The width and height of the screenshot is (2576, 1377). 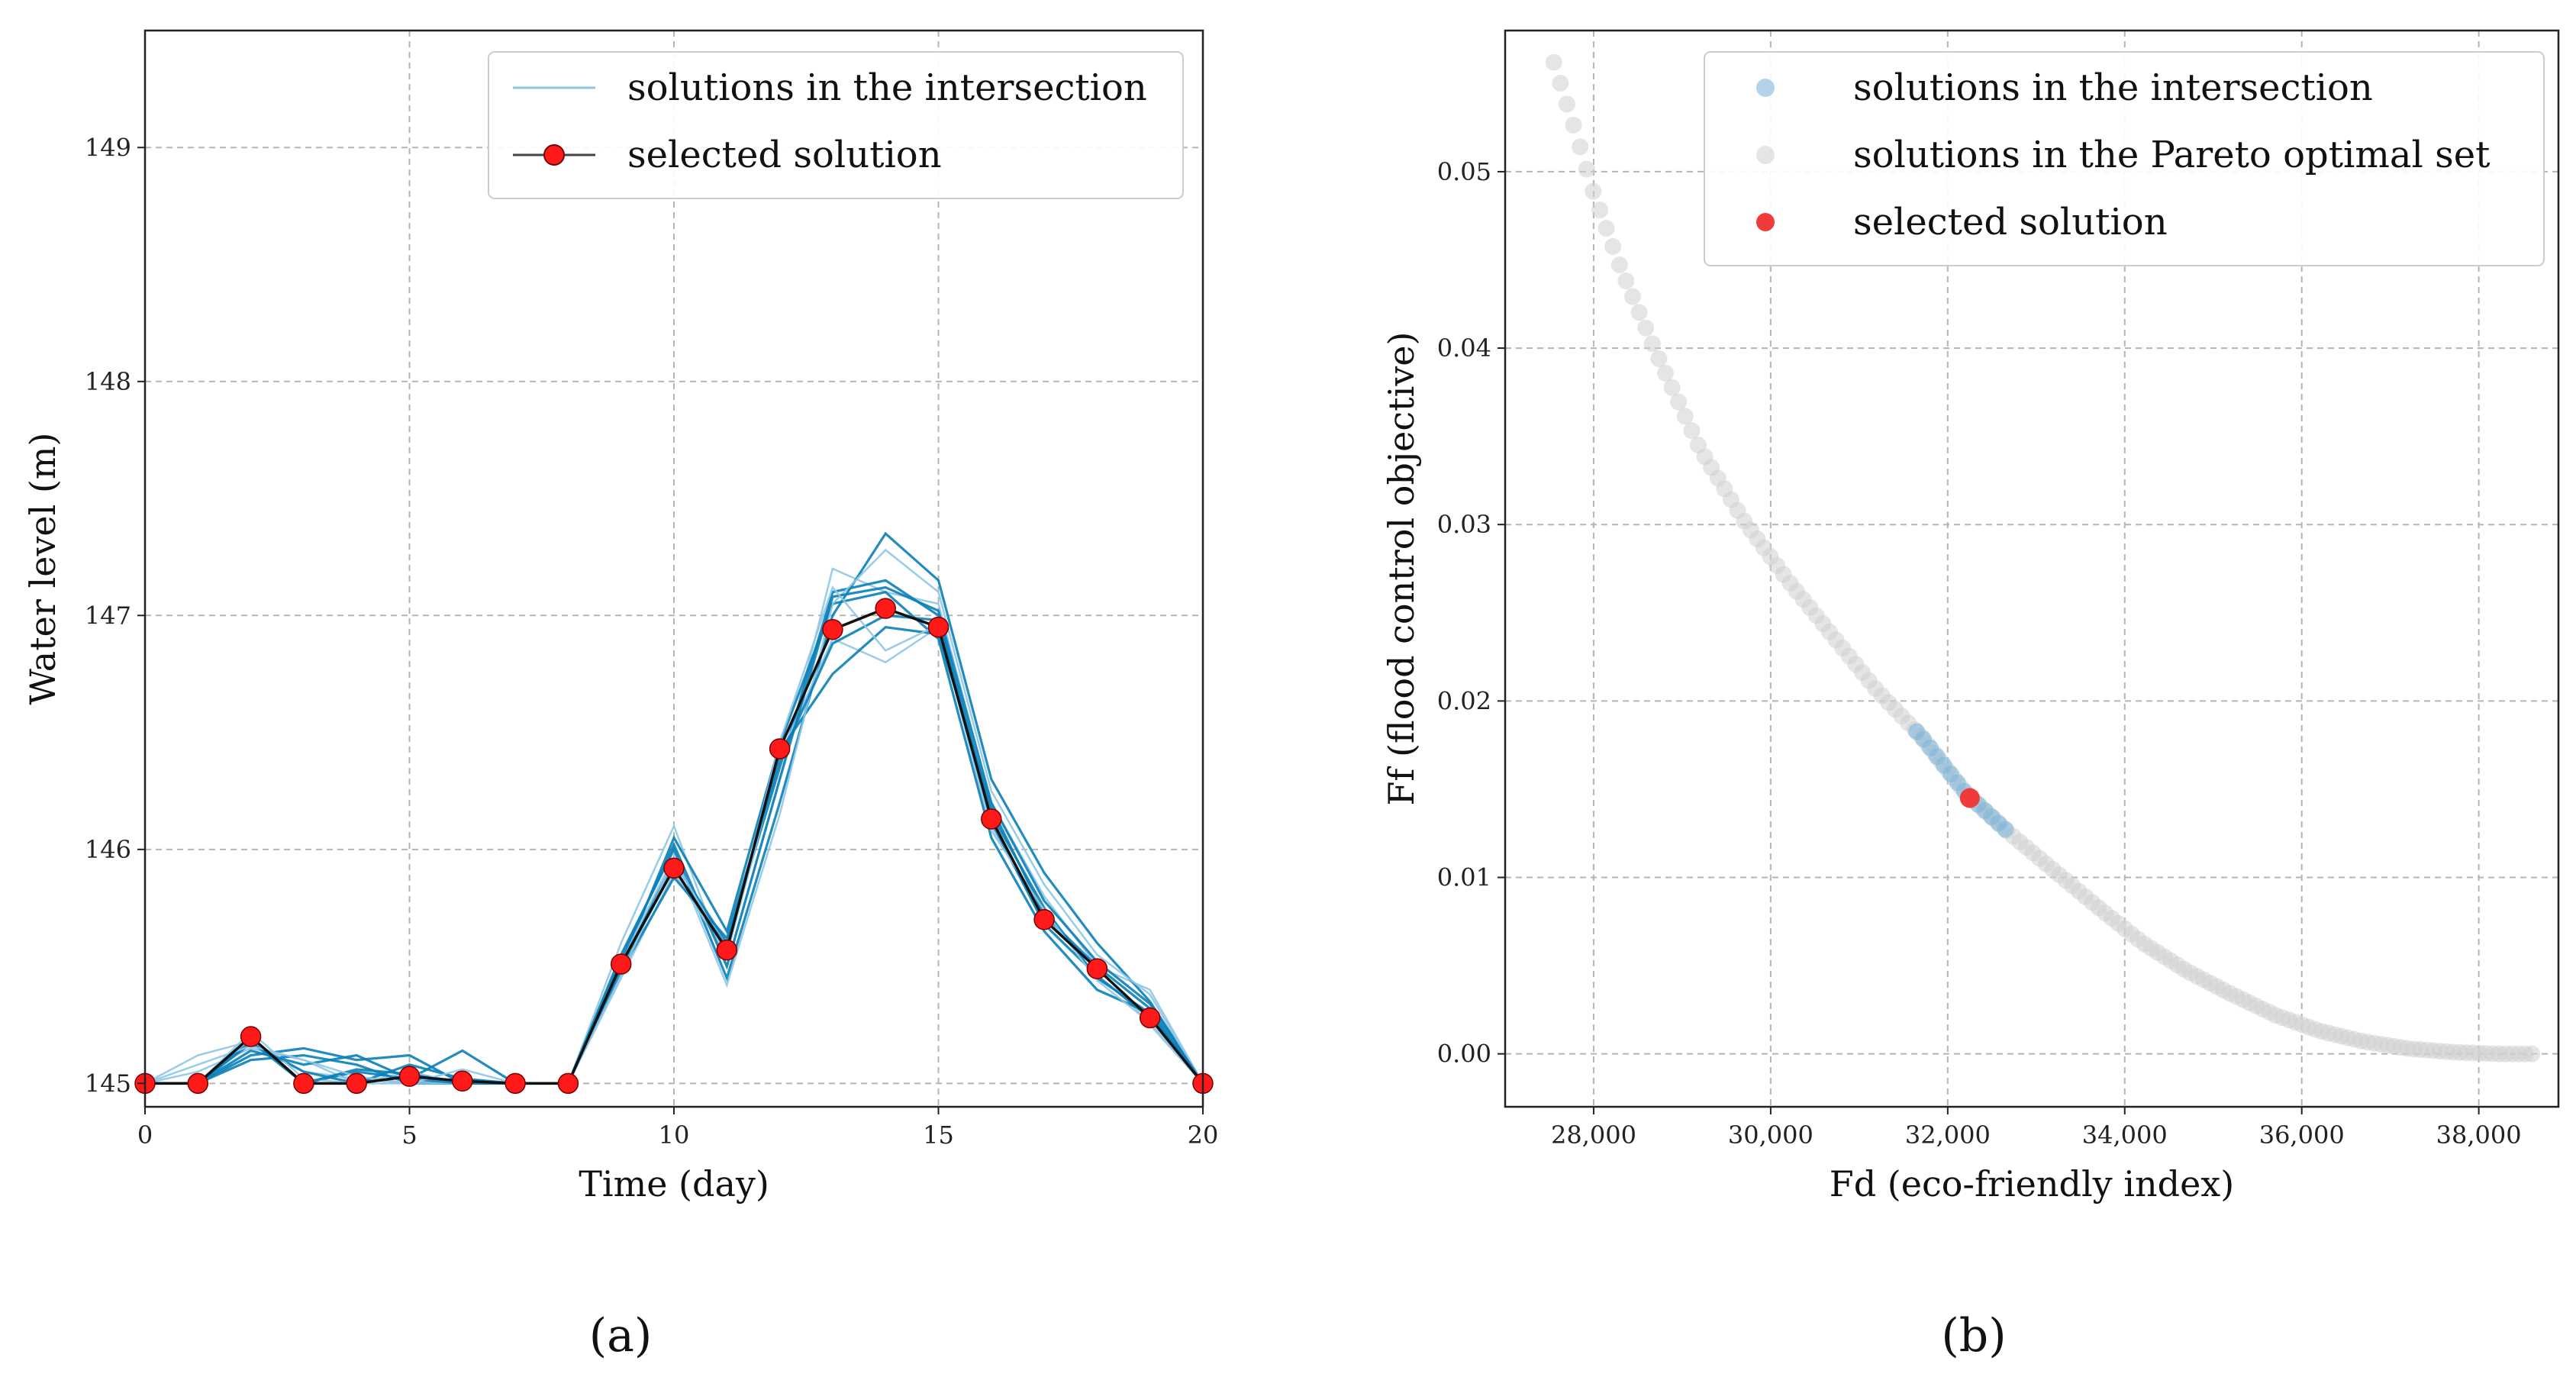 What do you see at coordinates (1464, 878) in the screenshot?
I see `b-y-tick-label: 0.01` at bounding box center [1464, 878].